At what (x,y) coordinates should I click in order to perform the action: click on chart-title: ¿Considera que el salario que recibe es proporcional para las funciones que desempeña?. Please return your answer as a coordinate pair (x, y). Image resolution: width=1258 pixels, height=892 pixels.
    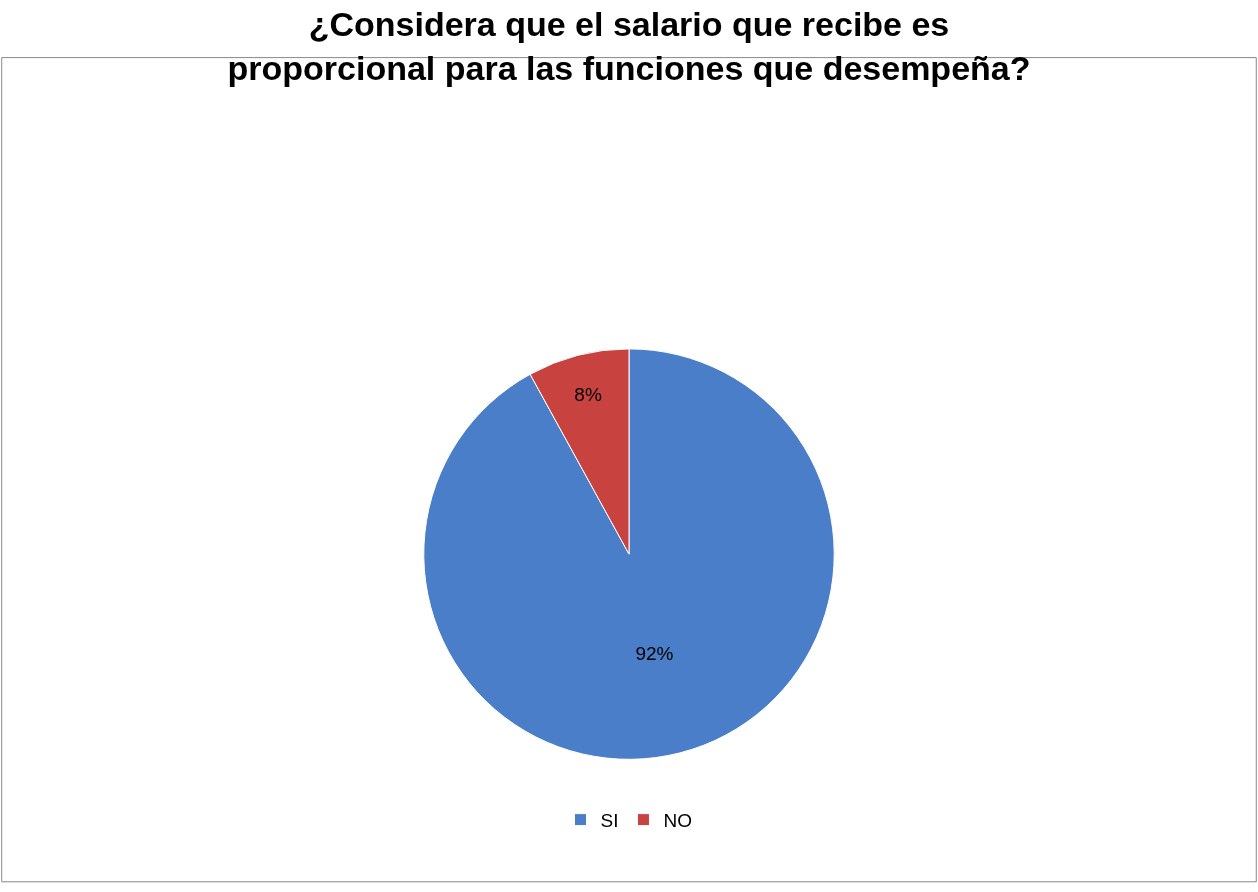
    Looking at the image, I should click on (629, 45).